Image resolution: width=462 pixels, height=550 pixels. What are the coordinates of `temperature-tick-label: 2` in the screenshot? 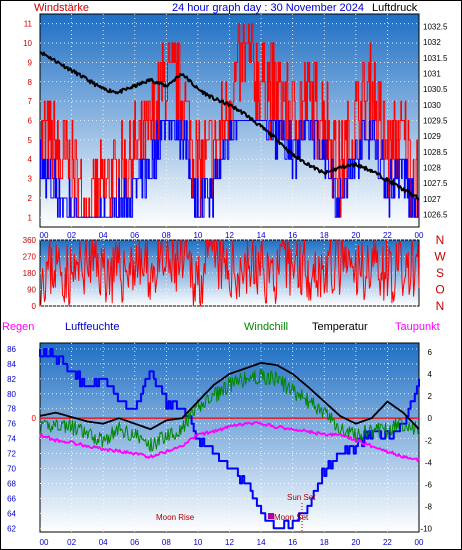 It's located at (430, 396).